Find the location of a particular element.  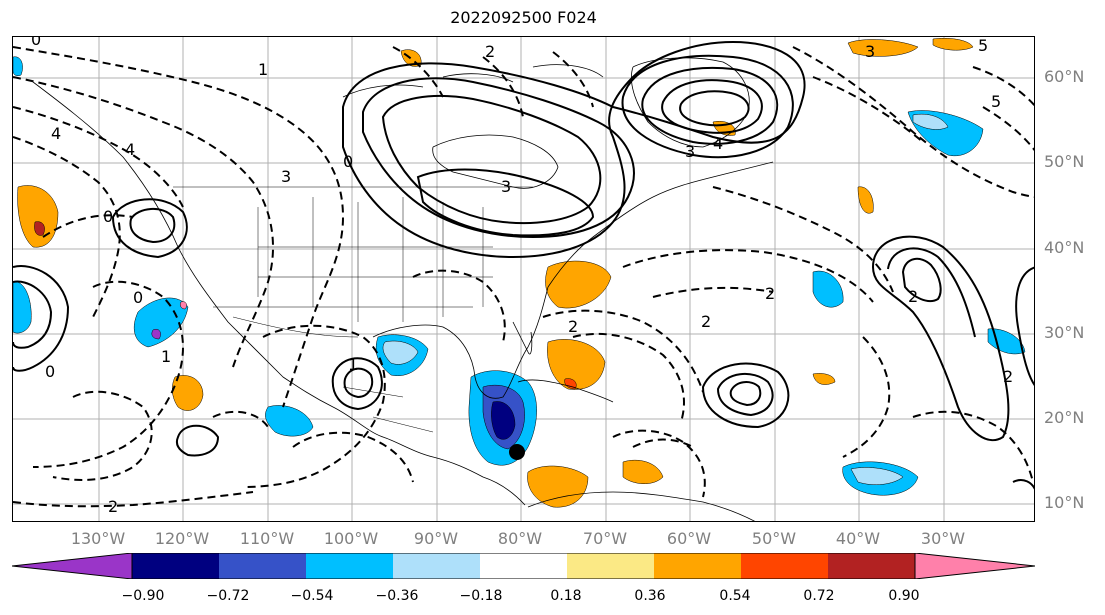

colorbar is located at coordinates (523, 566).